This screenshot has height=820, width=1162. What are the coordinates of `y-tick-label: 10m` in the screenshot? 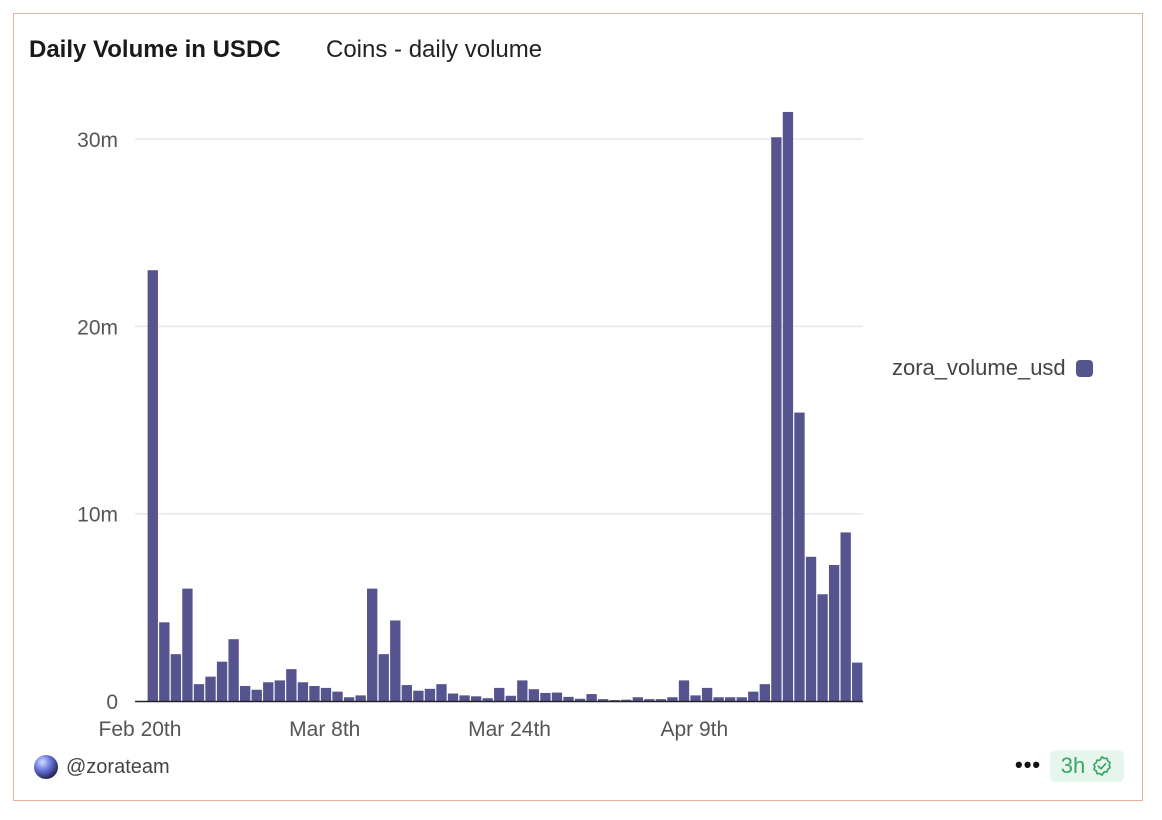 It's located at (97, 515).